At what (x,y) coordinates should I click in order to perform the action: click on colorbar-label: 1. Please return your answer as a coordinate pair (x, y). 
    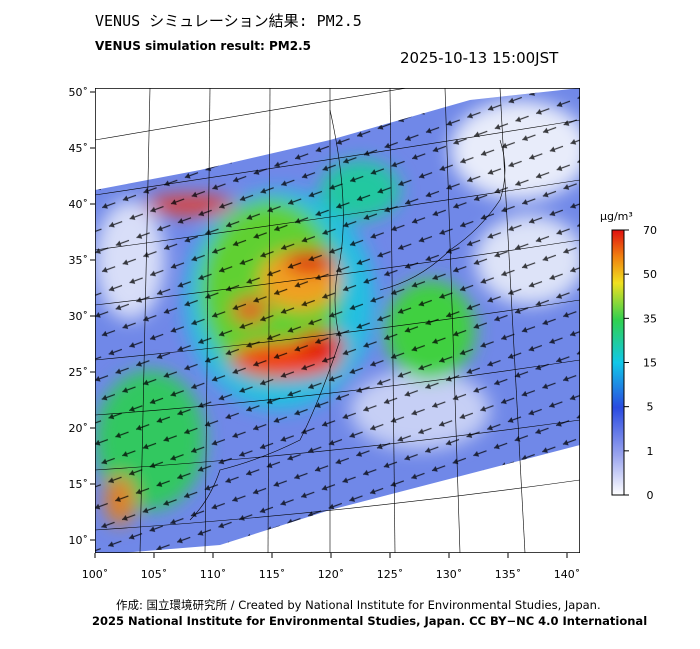
    Looking at the image, I should click on (650, 451).